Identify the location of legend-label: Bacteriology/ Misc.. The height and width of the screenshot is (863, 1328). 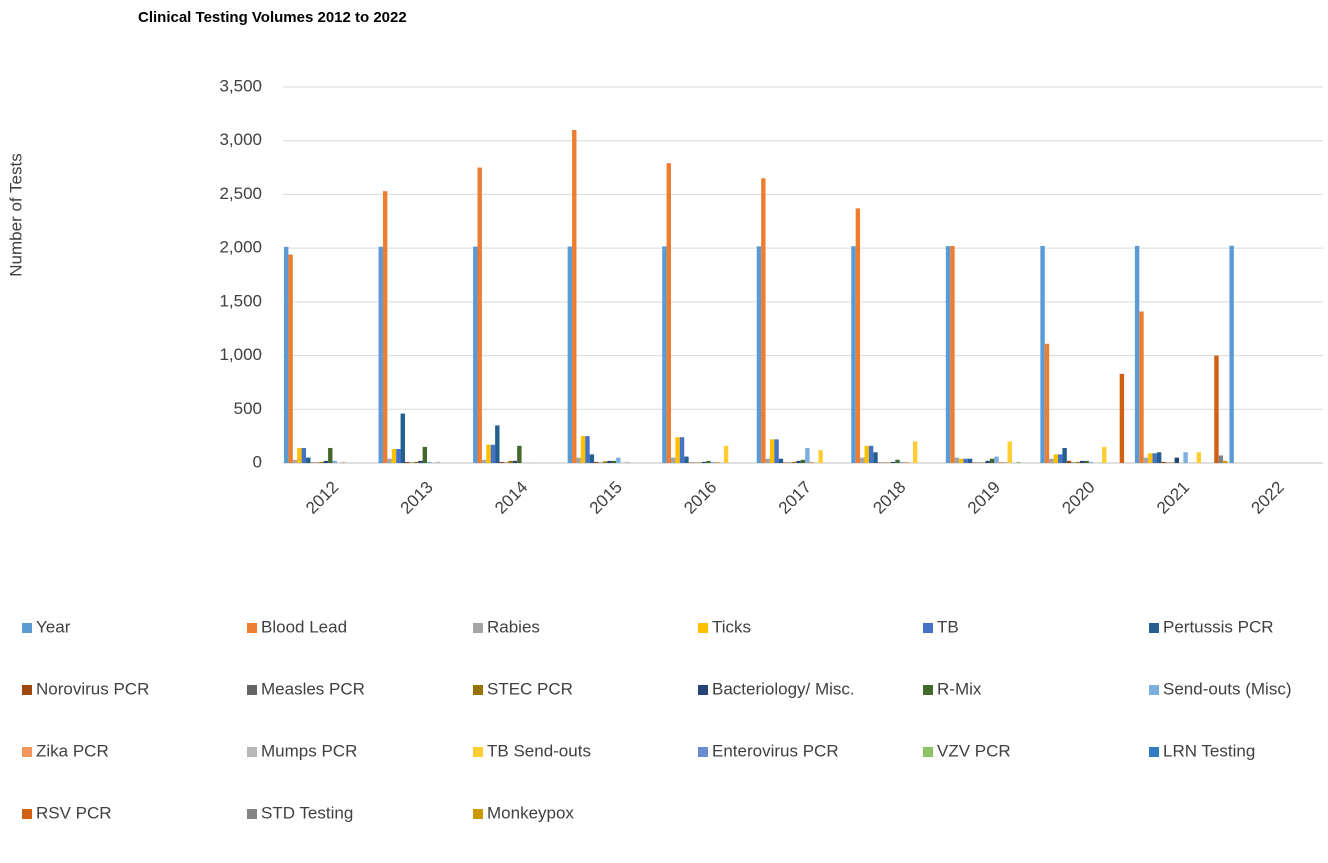
(783, 688).